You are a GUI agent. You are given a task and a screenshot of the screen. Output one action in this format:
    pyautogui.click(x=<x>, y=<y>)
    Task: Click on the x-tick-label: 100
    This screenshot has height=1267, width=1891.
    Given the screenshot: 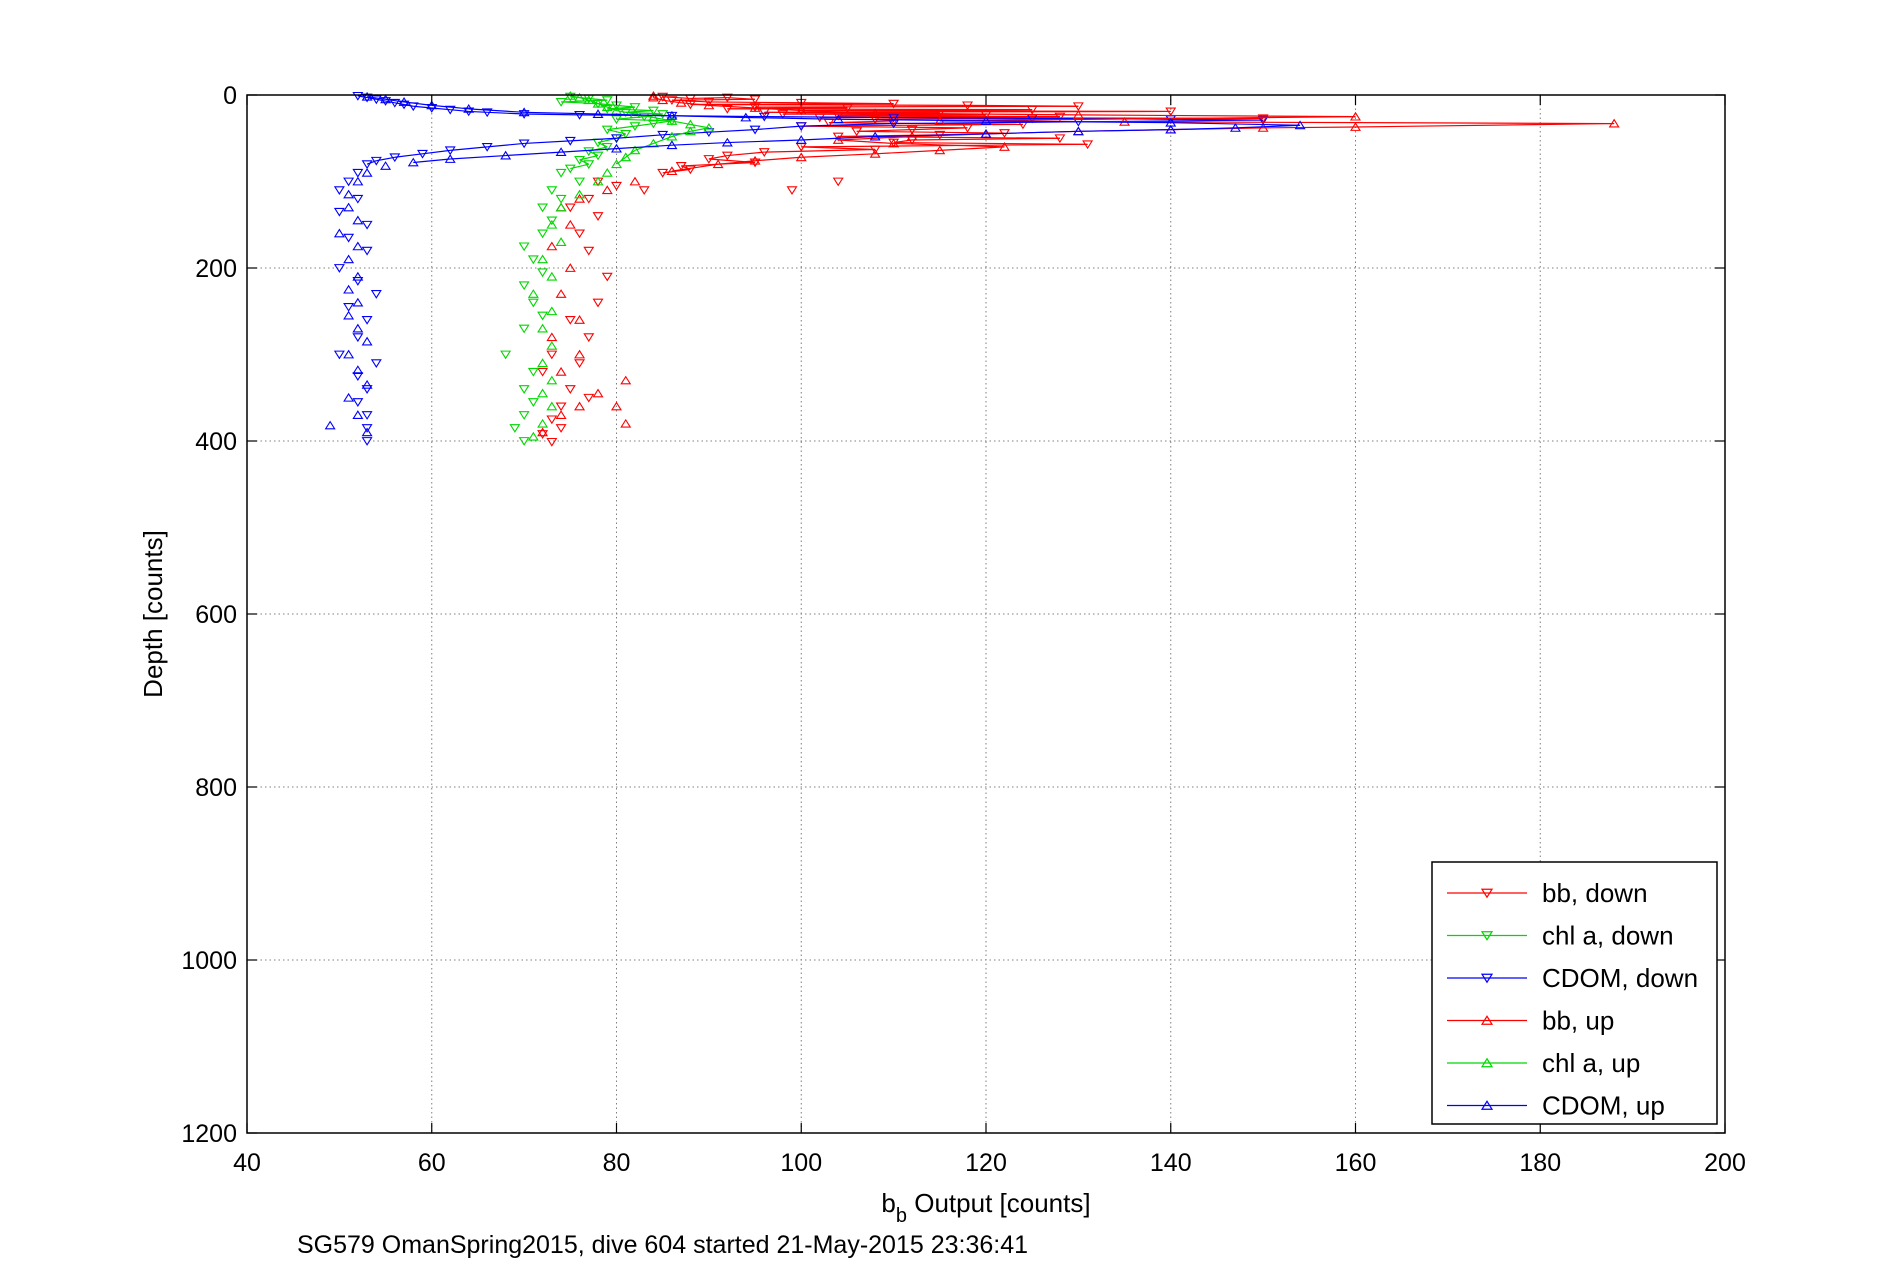 What is the action you would take?
    pyautogui.click(x=801, y=1163)
    